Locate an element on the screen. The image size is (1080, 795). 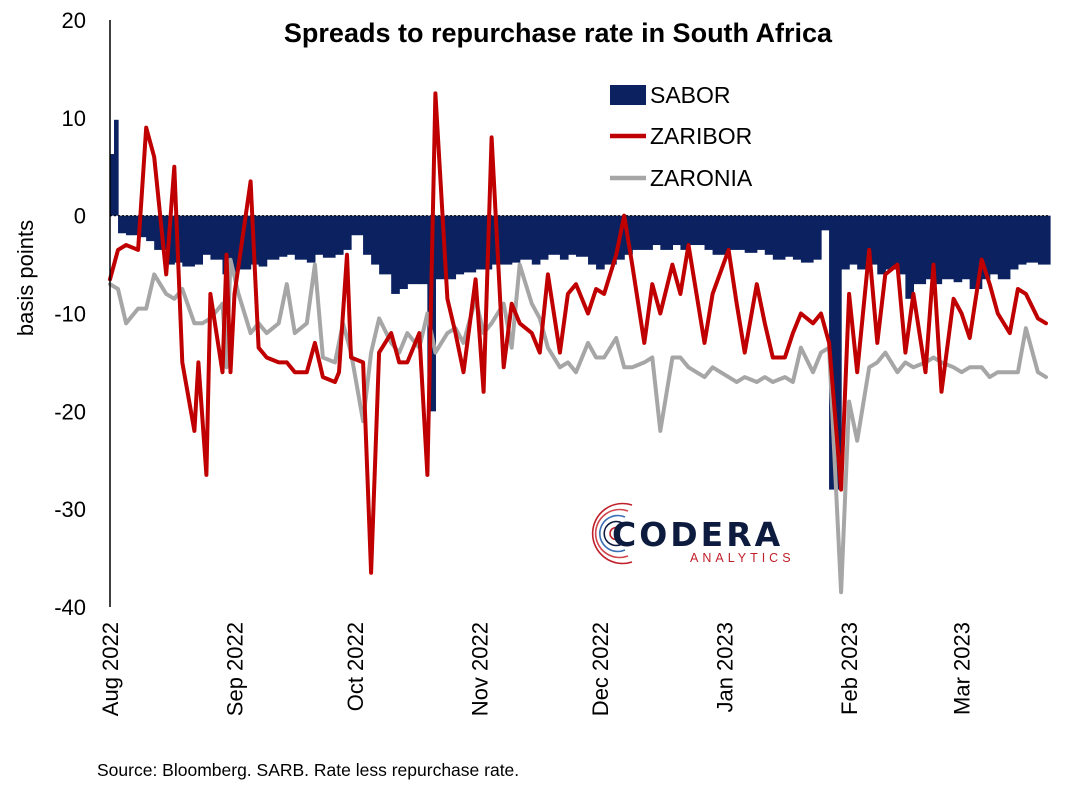
legend-label-zaronia: ZARONIA is located at coordinates (701, 178).